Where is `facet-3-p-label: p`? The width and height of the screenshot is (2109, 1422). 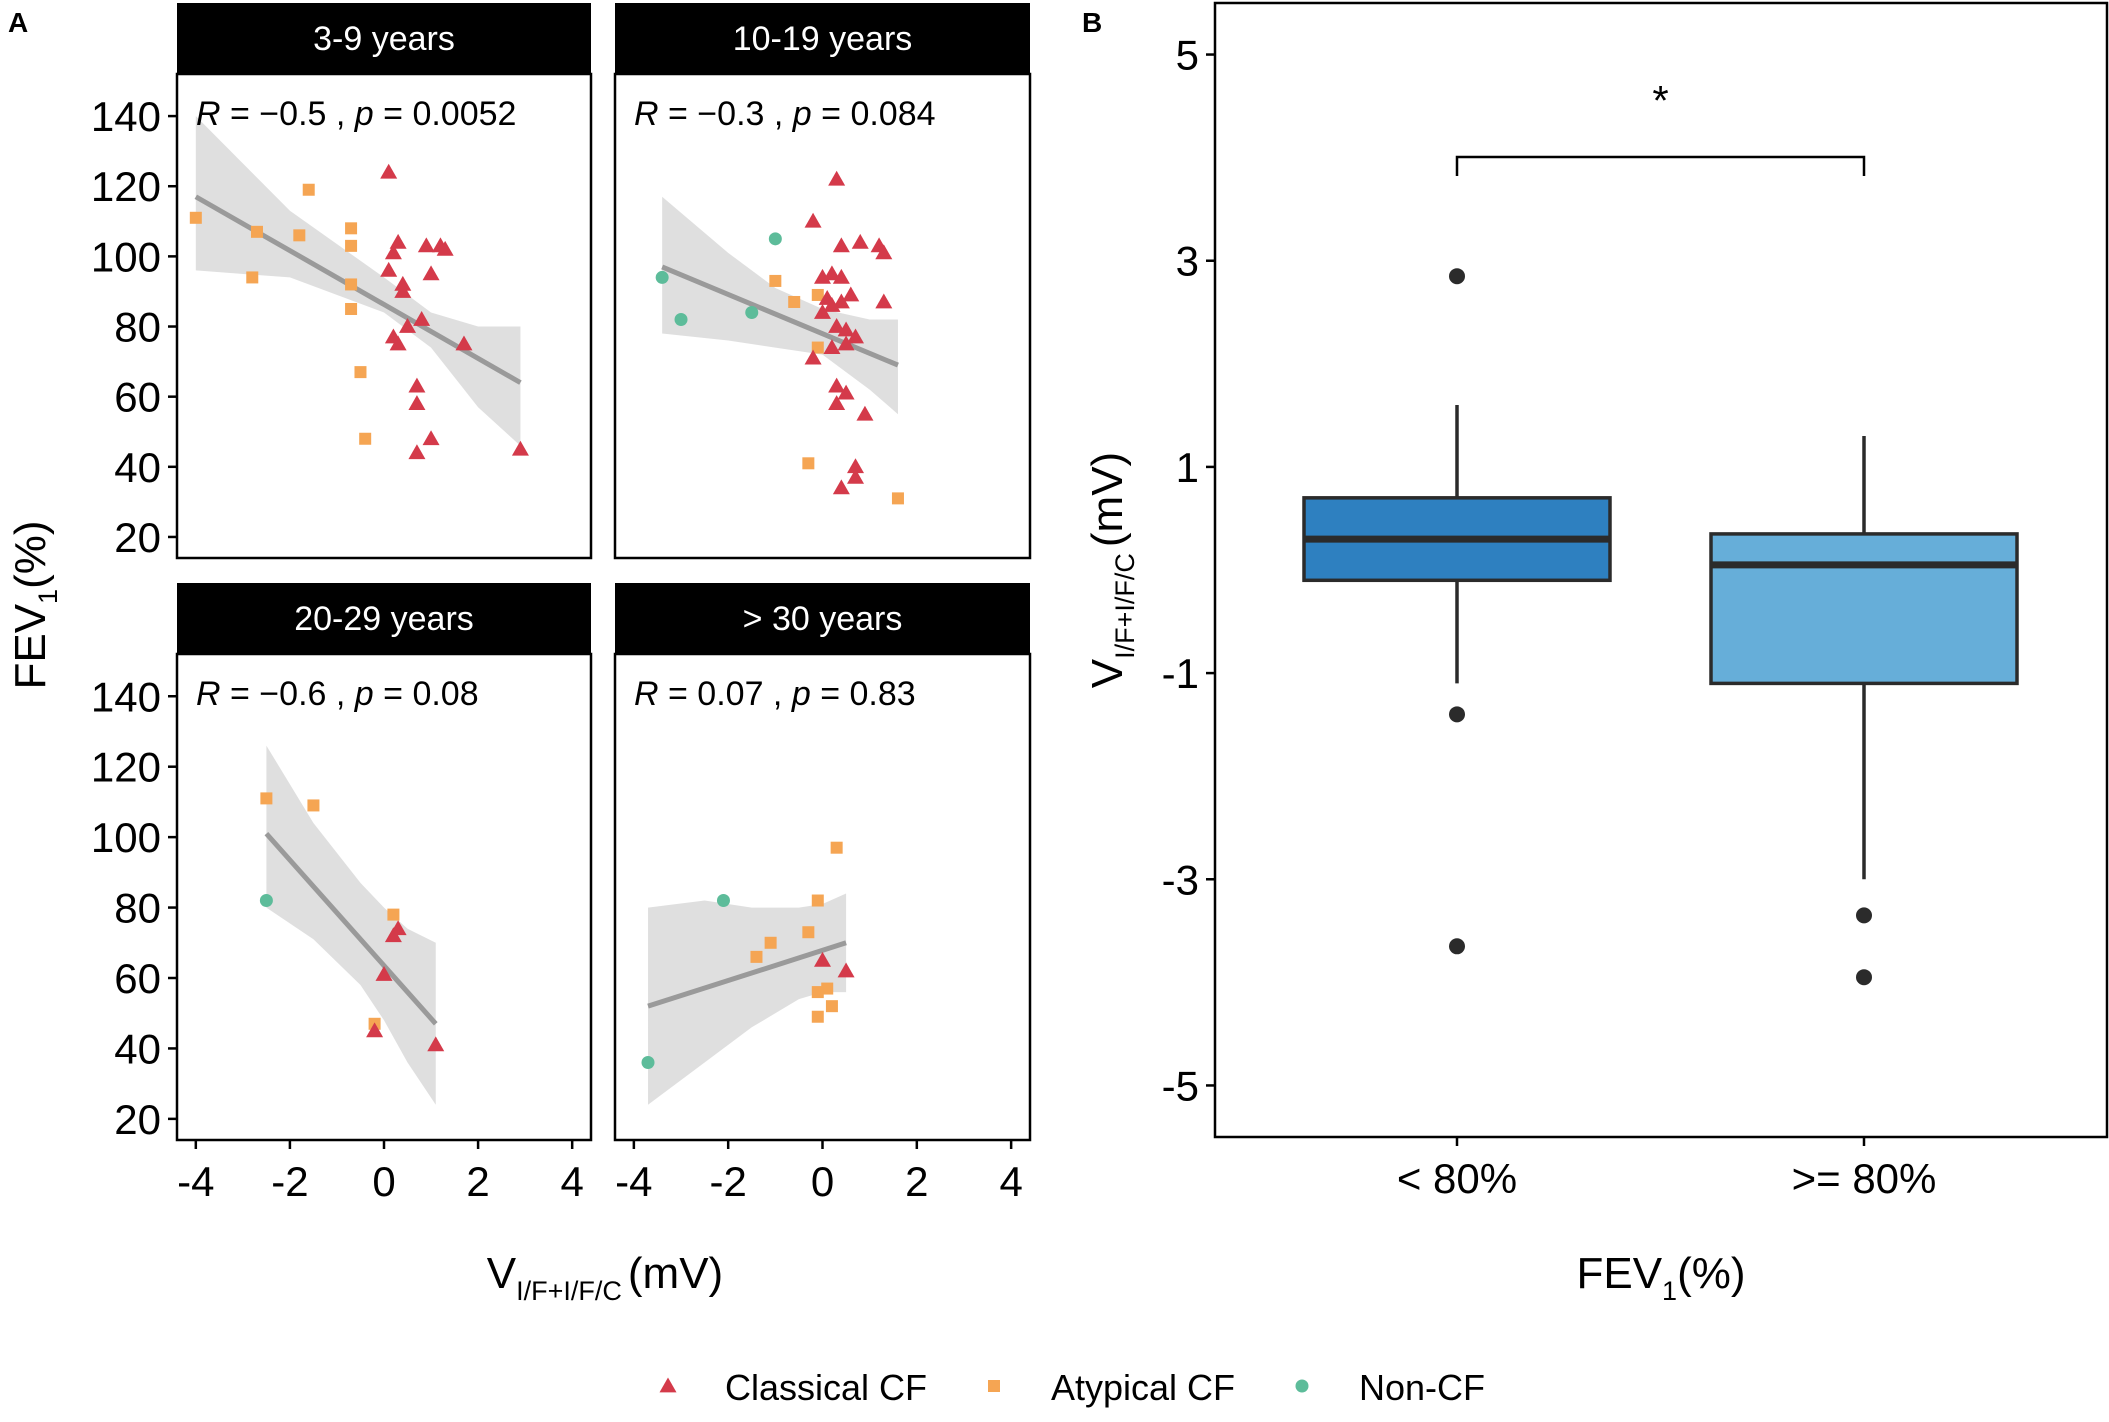
facet-3-p-label: p is located at coordinates (801, 694).